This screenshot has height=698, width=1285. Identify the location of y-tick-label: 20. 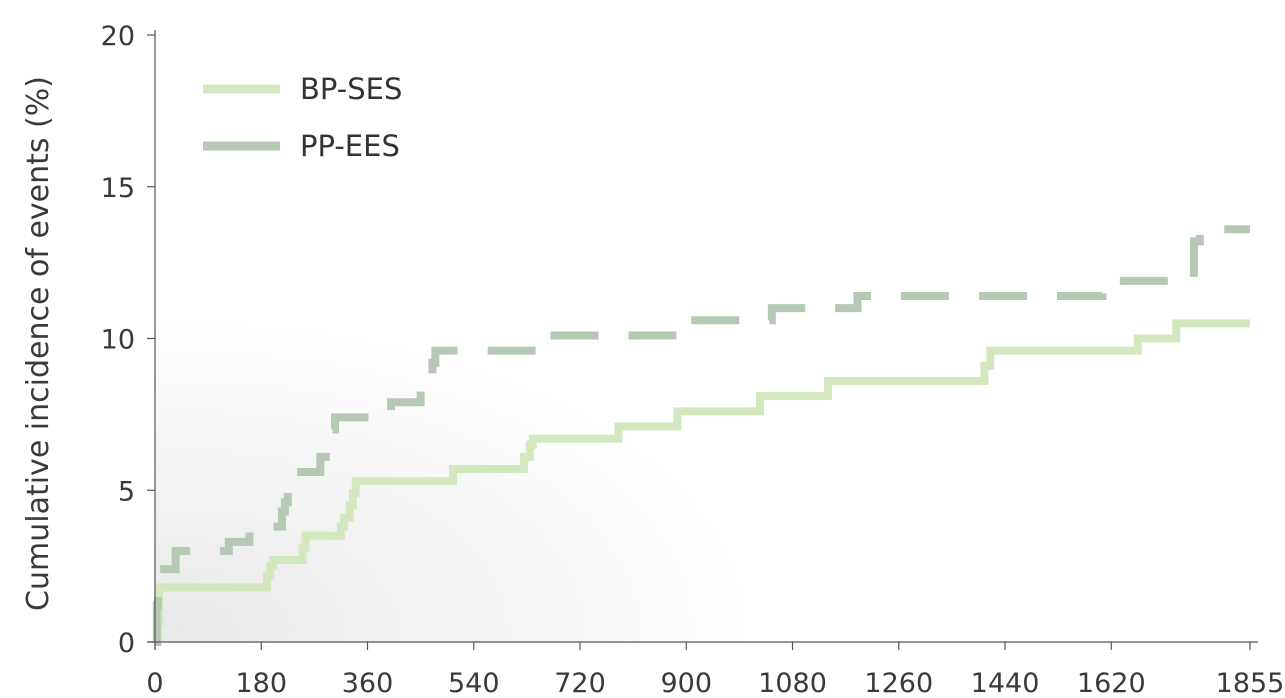
(118, 36).